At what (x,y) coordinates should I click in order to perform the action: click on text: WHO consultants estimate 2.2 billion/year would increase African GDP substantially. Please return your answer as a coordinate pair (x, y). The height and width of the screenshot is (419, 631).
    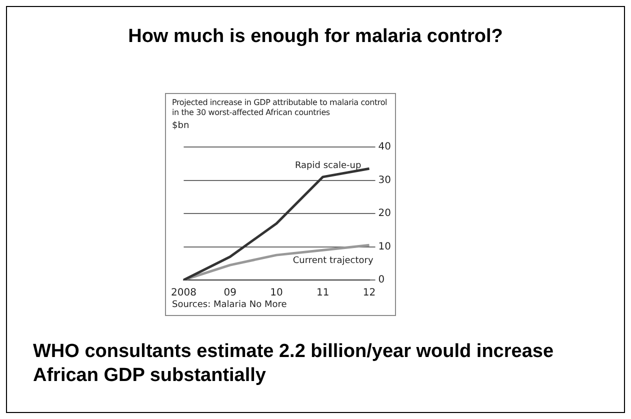
    Looking at the image, I should click on (294, 364).